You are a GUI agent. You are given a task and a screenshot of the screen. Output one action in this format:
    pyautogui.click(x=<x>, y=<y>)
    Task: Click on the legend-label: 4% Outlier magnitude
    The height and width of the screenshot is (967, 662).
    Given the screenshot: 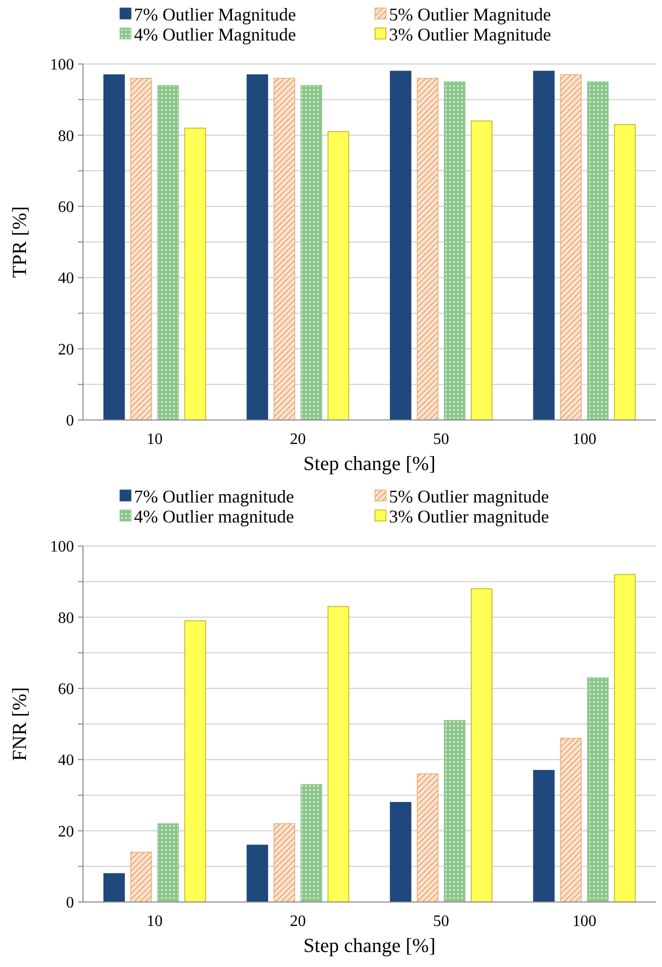 What is the action you would take?
    pyautogui.click(x=214, y=516)
    